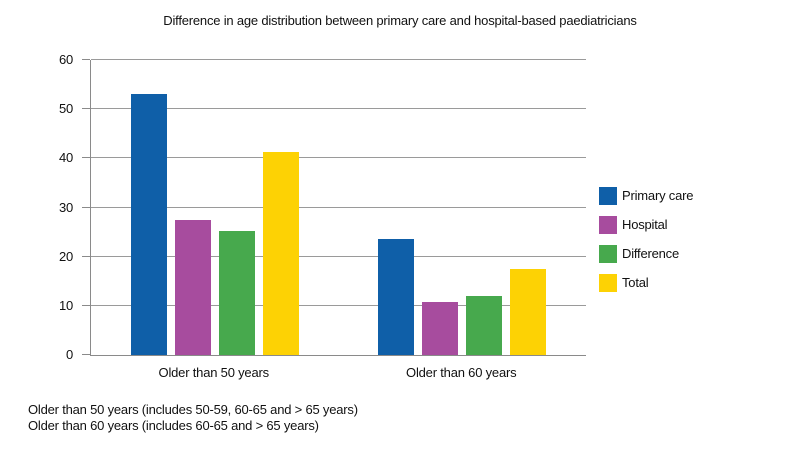 The height and width of the screenshot is (449, 800). I want to click on legend-swatch-difference, so click(608, 254).